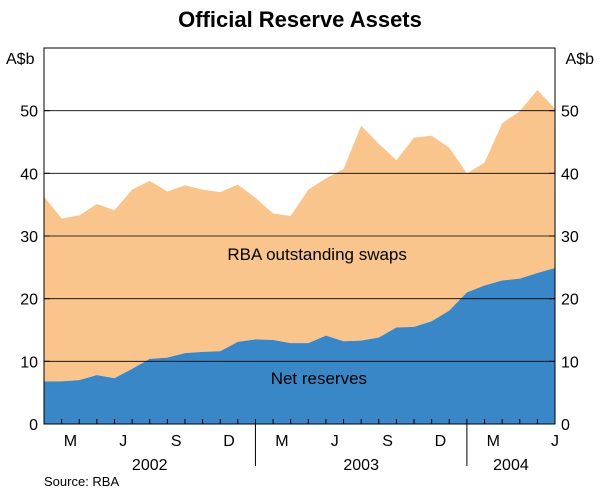 The image size is (600, 495). I want to click on y-tick-label-right: 40, so click(570, 174).